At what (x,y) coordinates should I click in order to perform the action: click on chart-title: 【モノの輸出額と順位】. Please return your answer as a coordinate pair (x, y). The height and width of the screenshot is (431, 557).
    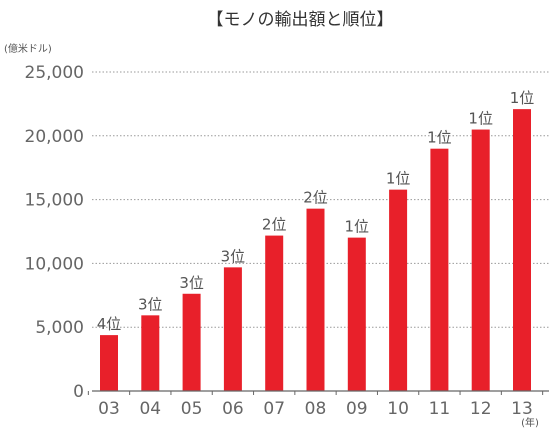
    Looking at the image, I should click on (300, 20).